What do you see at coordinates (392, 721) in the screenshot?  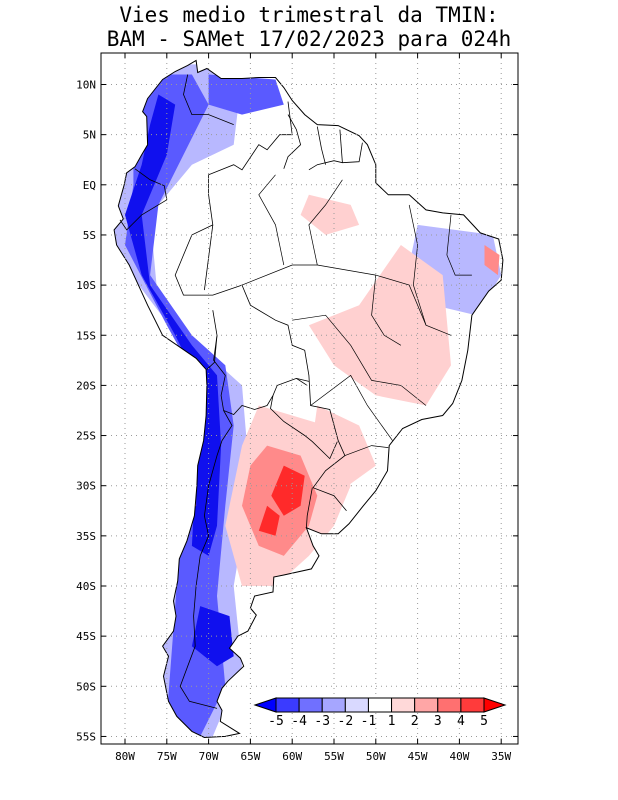 I see `colorbar-label: 1` at bounding box center [392, 721].